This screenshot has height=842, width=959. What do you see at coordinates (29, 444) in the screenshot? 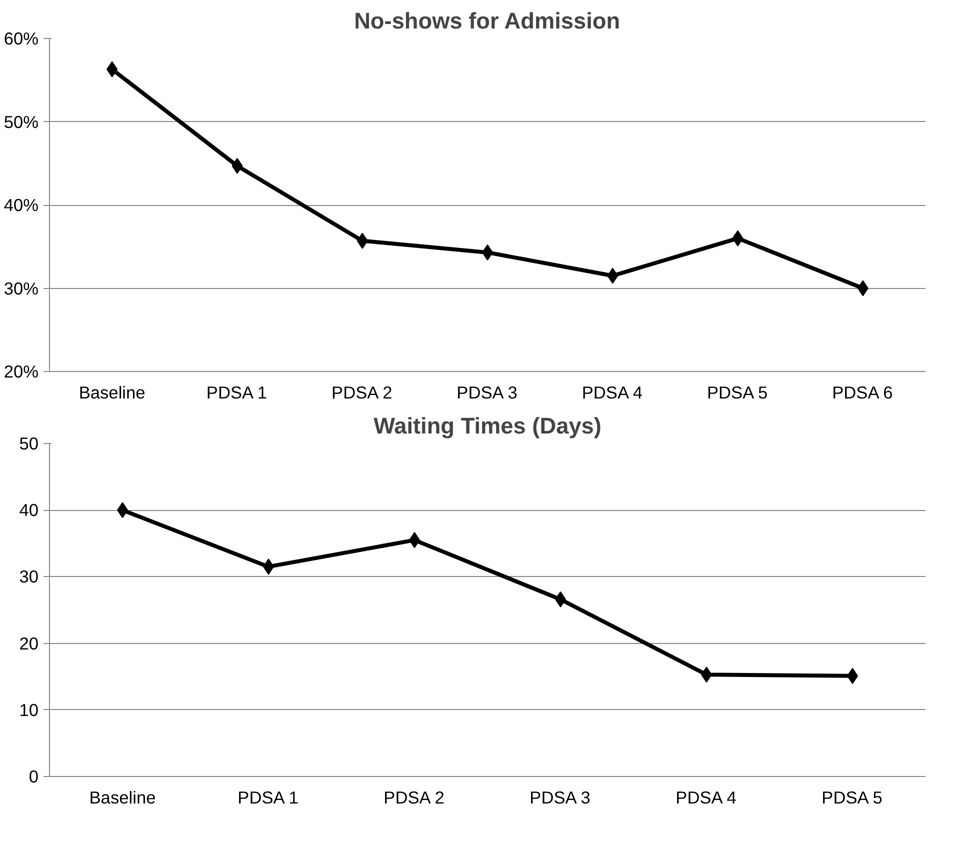
I see `y-tick-label: 50` at bounding box center [29, 444].